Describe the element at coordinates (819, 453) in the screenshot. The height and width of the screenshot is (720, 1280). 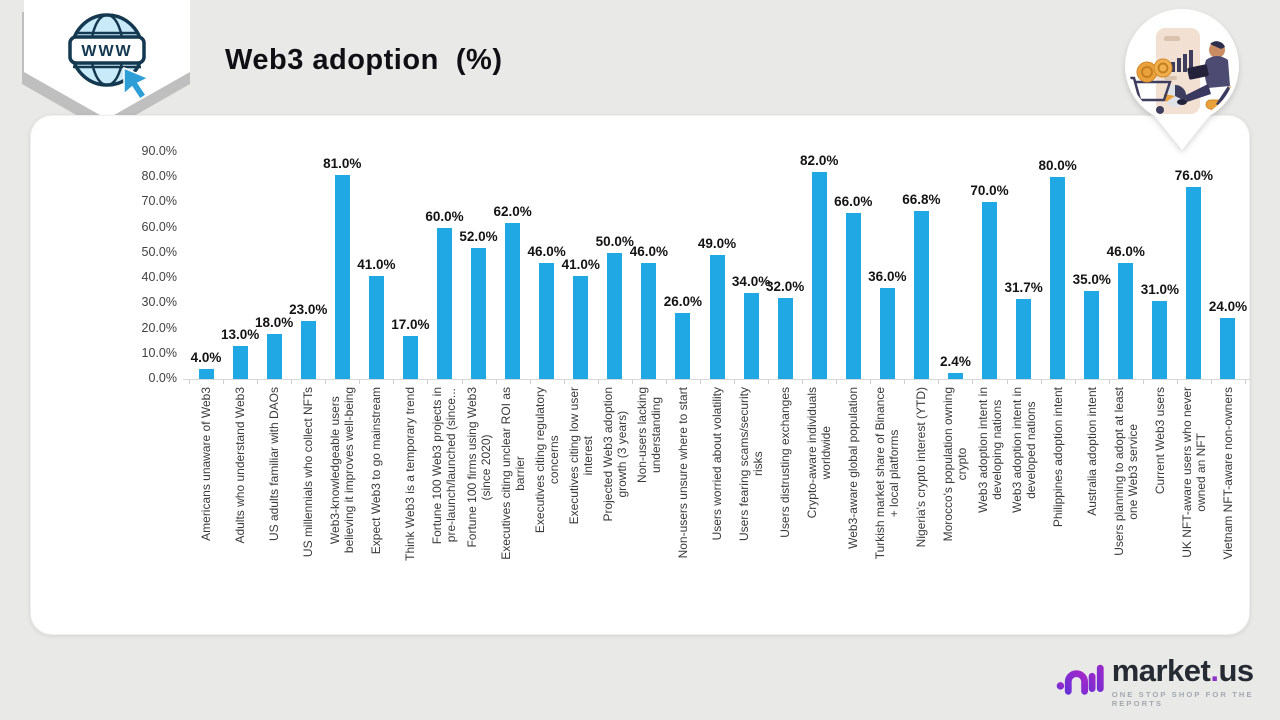
I see `category-label: Crypto-aware individuals worldwide` at that location.